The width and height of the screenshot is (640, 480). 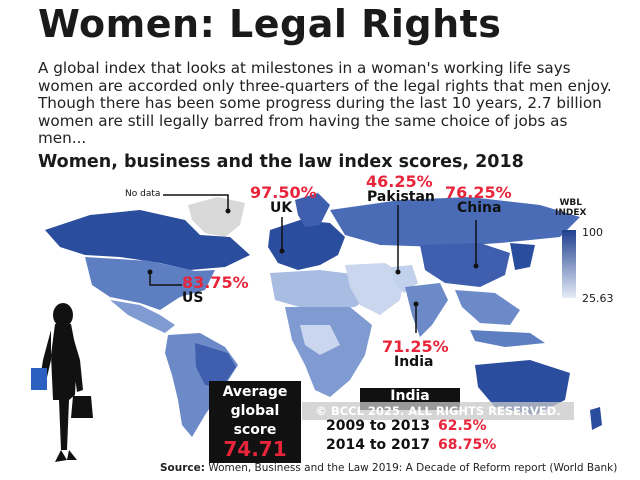 What do you see at coordinates (455, 222) in the screenshot?
I see `russia-region` at bounding box center [455, 222].